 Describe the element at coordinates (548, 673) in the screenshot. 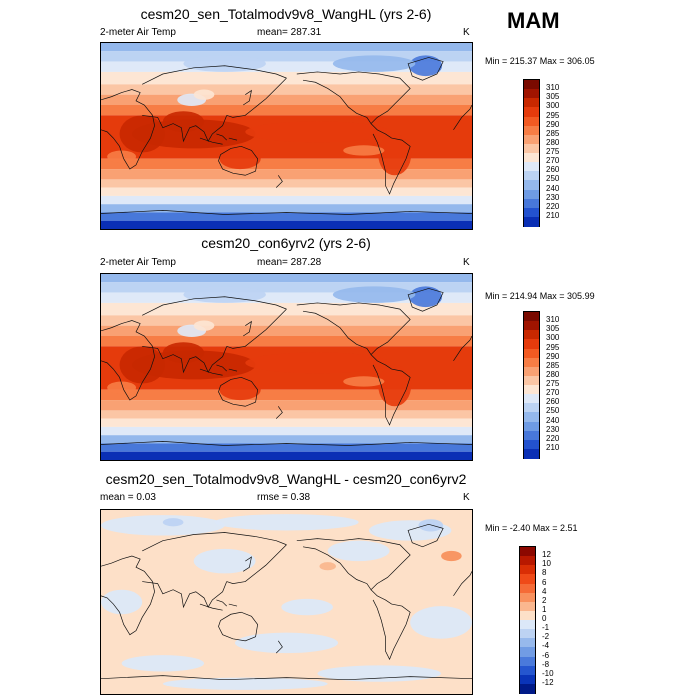

I see `colorbar-tick-label: -10` at that location.